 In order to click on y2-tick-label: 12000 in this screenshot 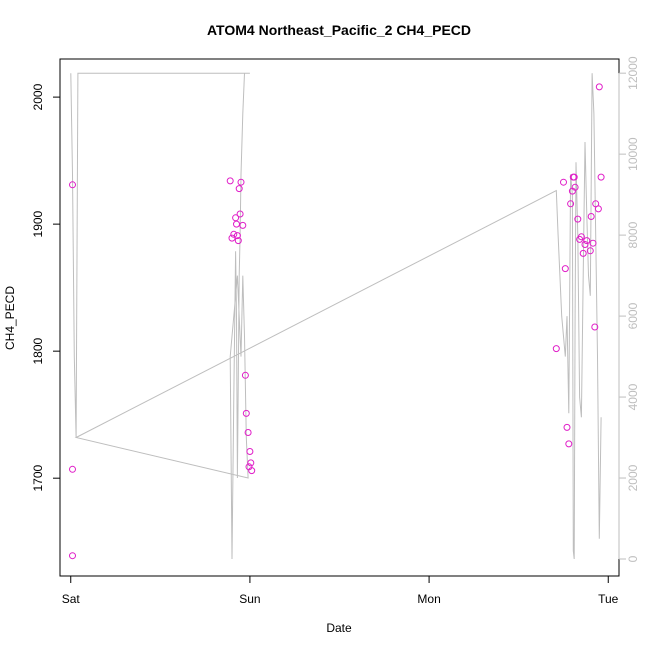, I will do `click(633, 73)`.